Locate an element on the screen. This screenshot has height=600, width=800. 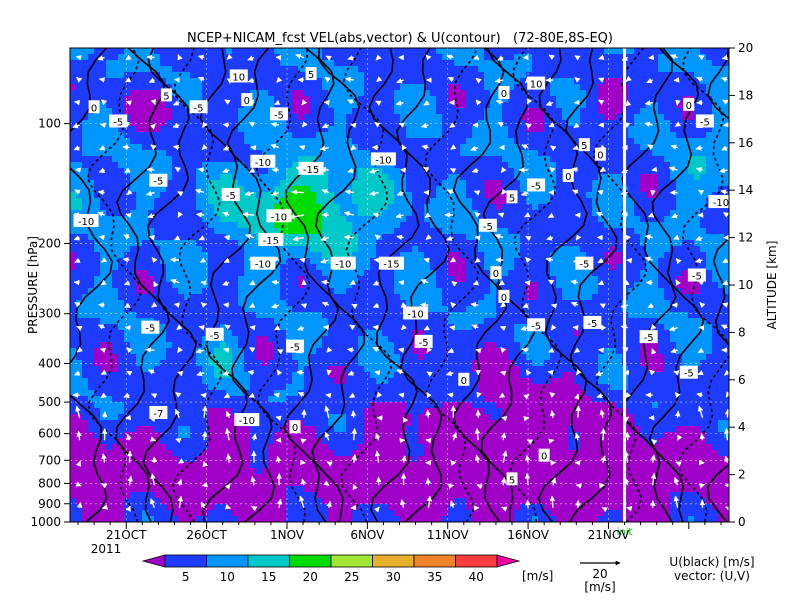
y-left-tick-label: 900 is located at coordinates (49, 504).